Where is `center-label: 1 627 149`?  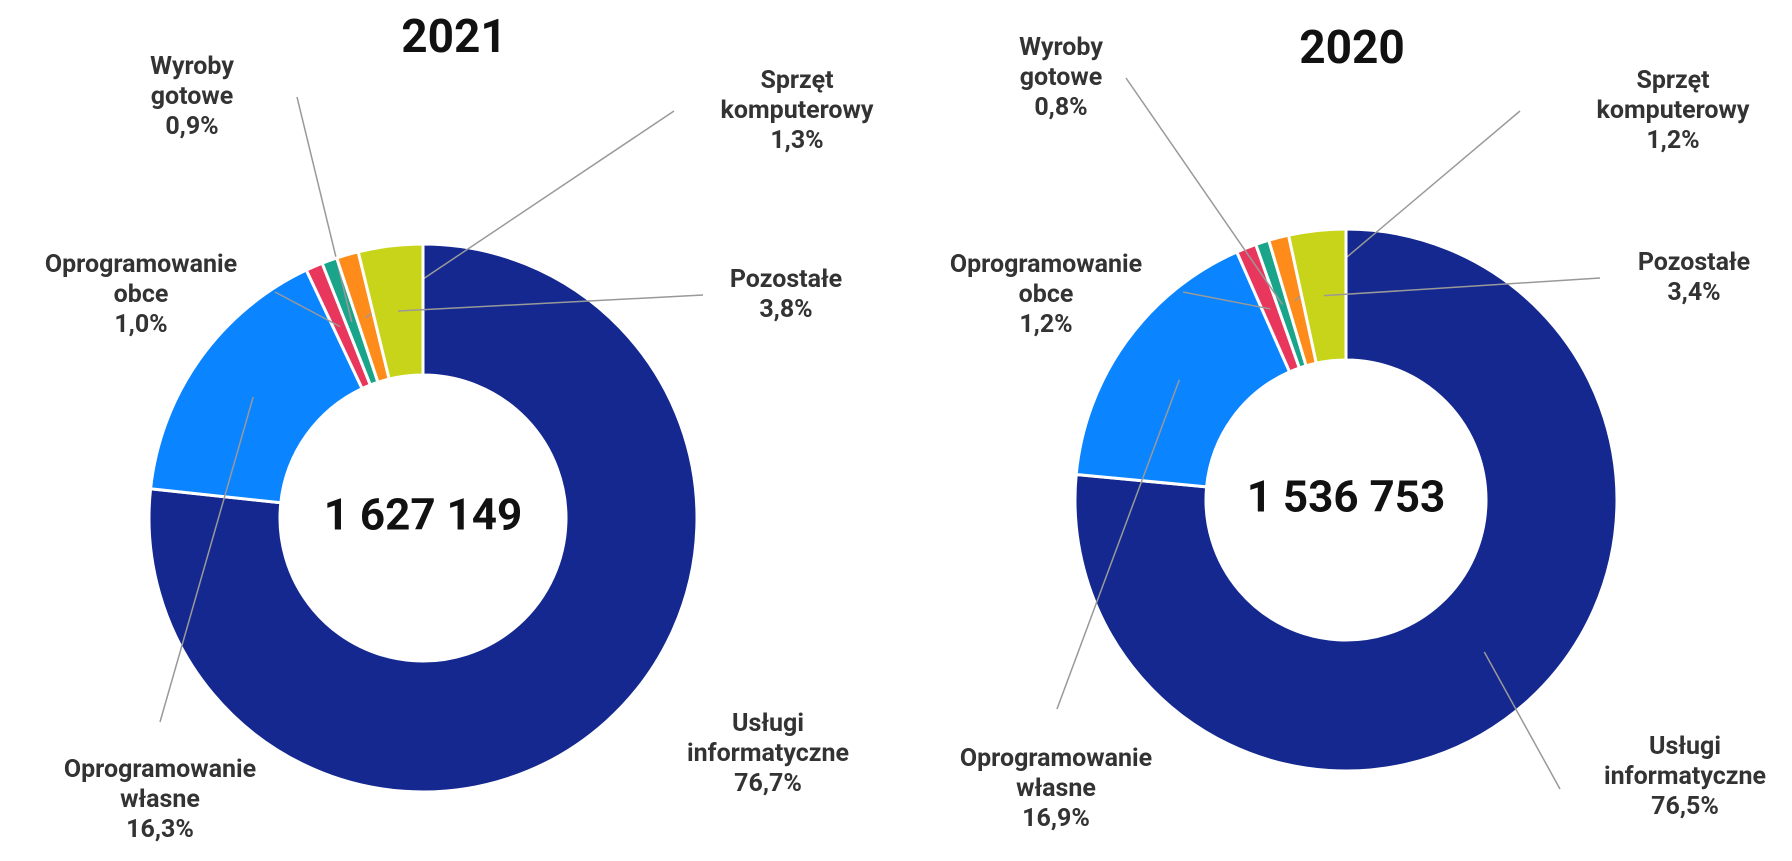
center-label: 1 627 149 is located at coordinates (423, 515).